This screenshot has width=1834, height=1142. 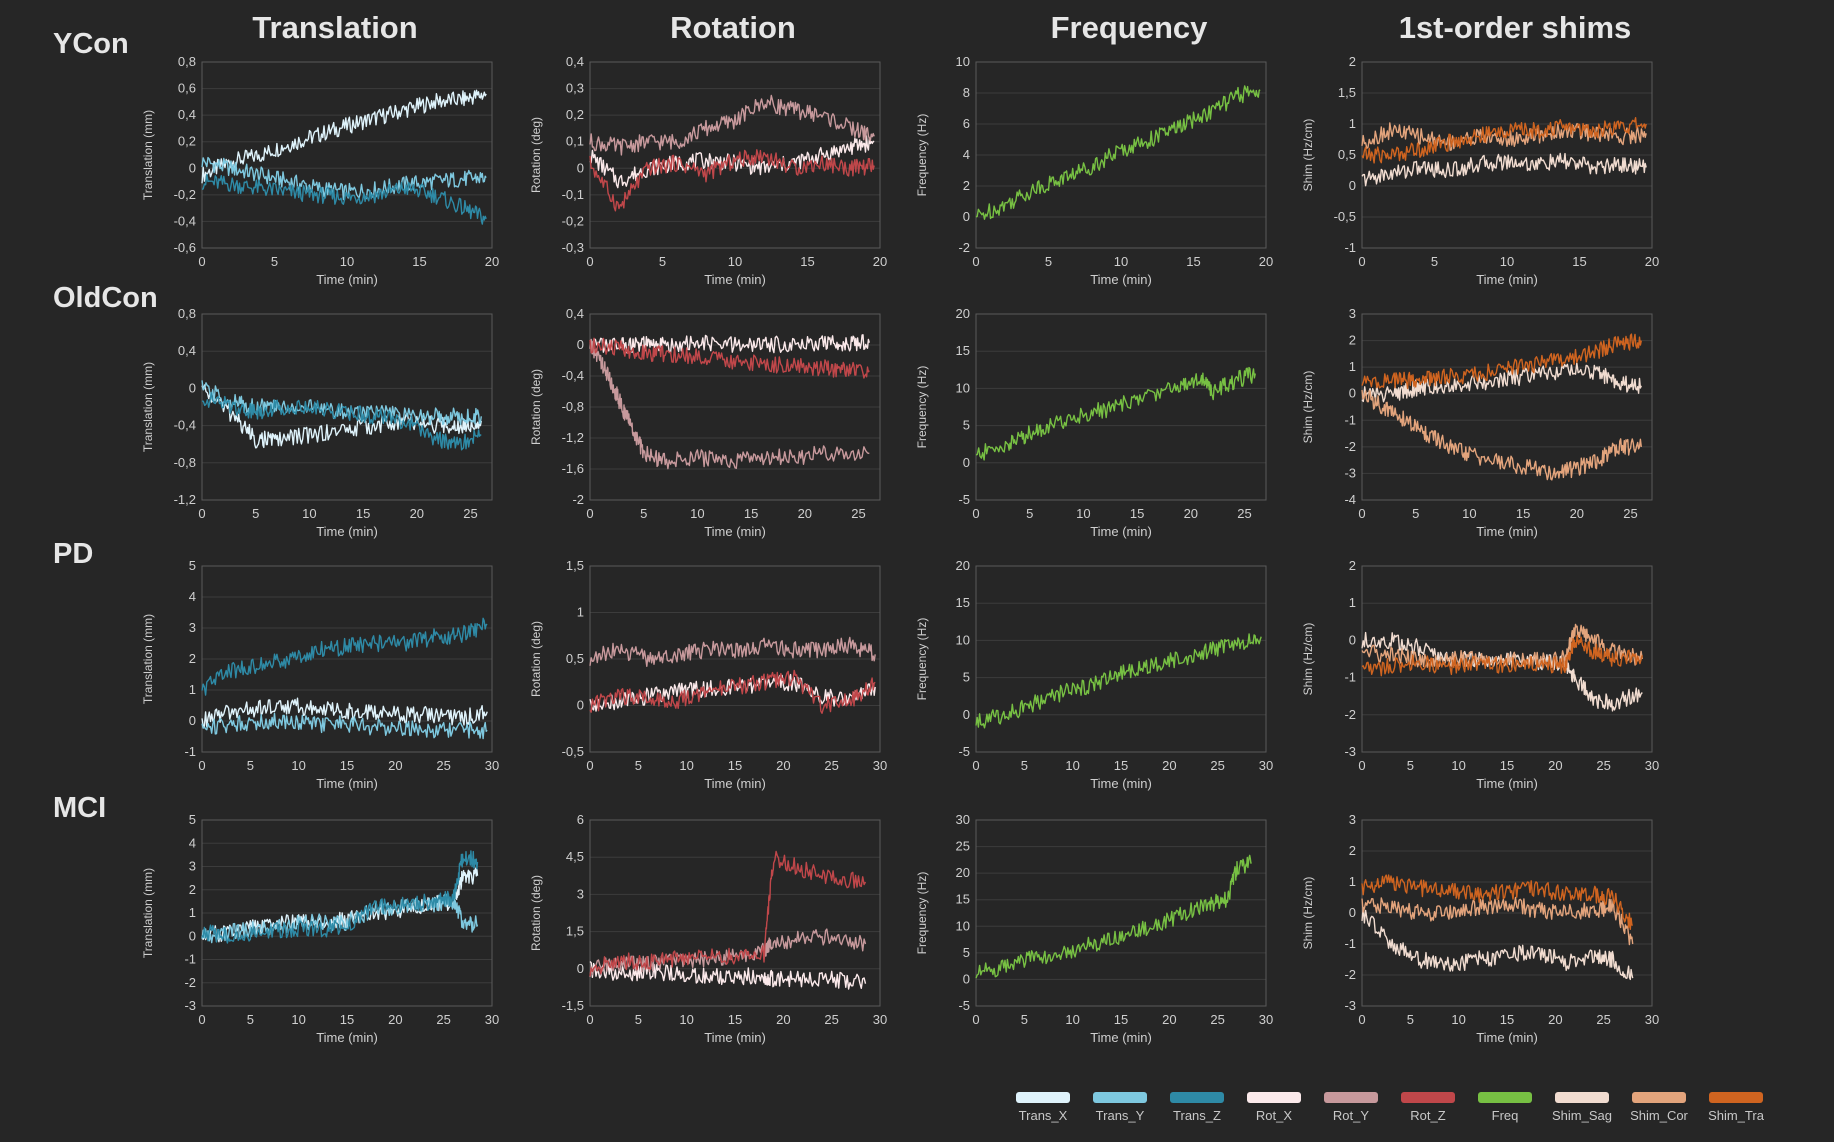 I want to click on y-tick-label: 5, so click(x=966, y=425).